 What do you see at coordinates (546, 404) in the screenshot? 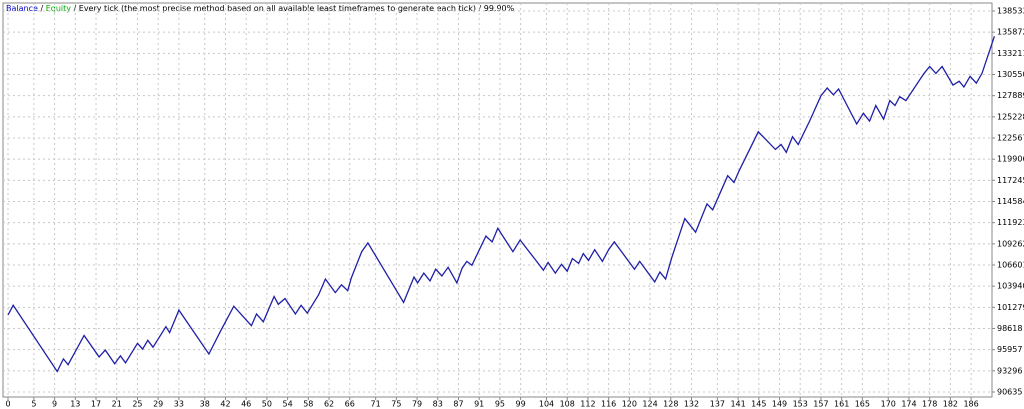
I see `x-tick-label: 104` at bounding box center [546, 404].